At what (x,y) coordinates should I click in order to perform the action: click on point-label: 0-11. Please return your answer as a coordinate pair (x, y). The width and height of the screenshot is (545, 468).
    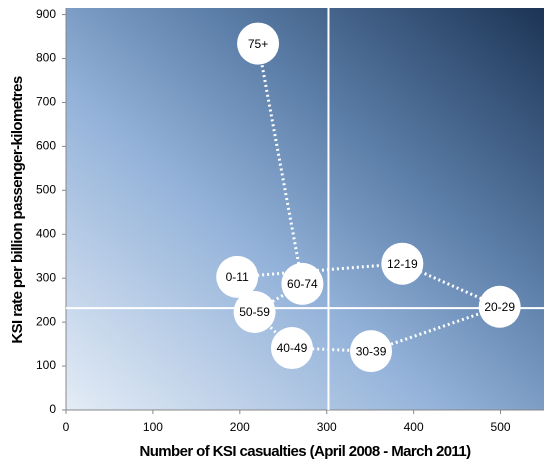
    Looking at the image, I should click on (237, 277).